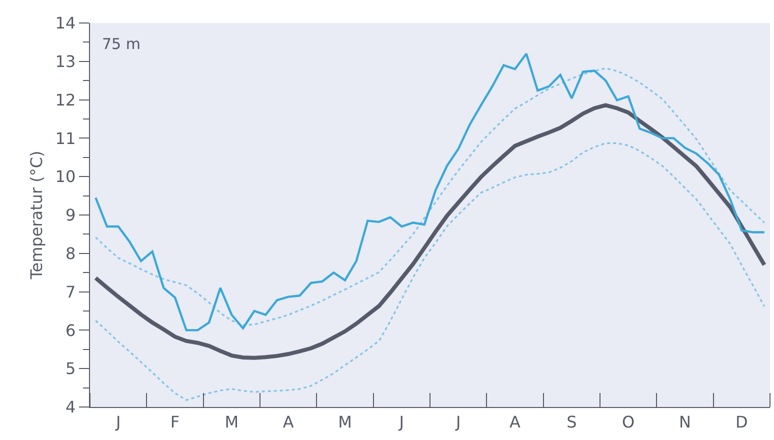  Describe the element at coordinates (742, 422) in the screenshot. I see `x-tick-label: D` at that location.